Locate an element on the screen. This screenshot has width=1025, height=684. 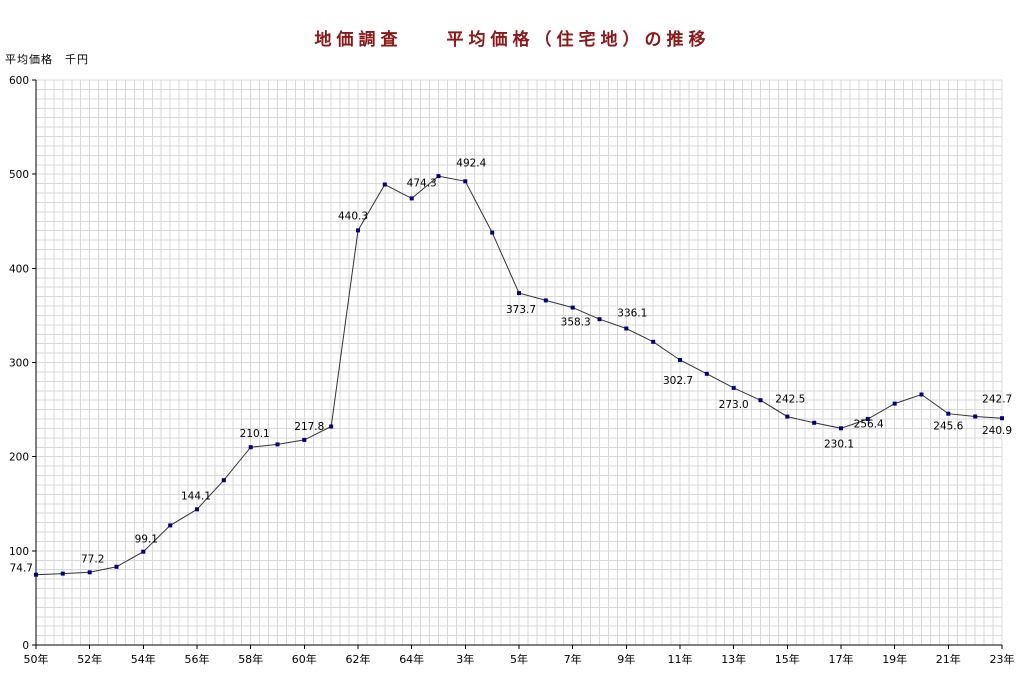
point-value-label: 99.1 is located at coordinates (146, 540).